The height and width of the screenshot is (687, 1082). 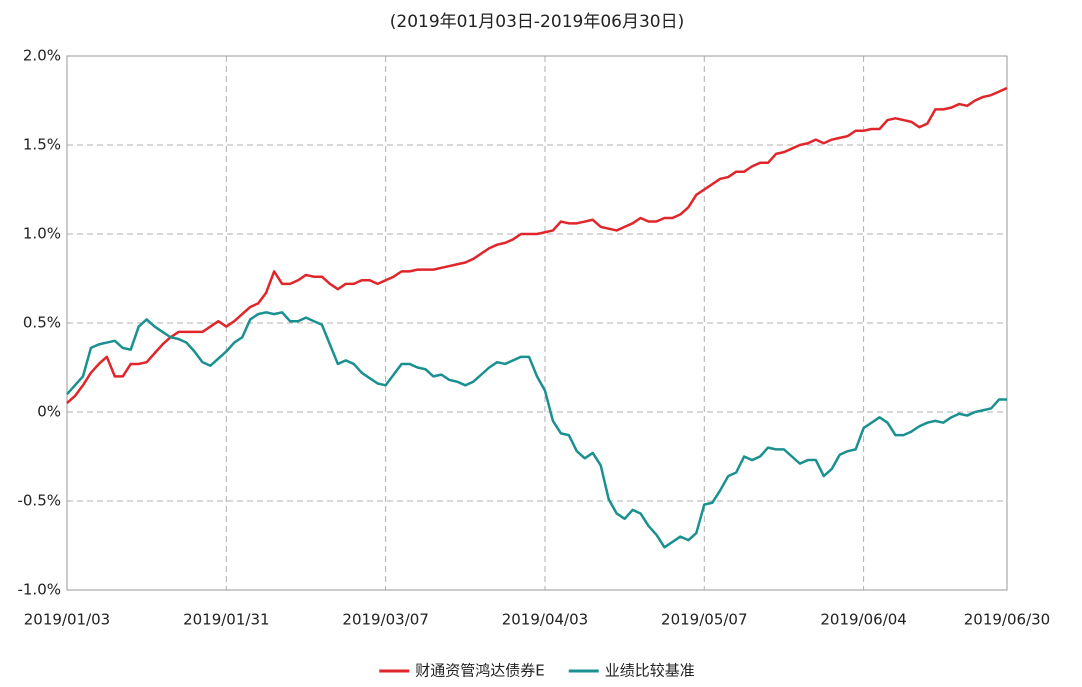 What do you see at coordinates (42, 323) in the screenshot?
I see `y-tick-label: 0.5%` at bounding box center [42, 323].